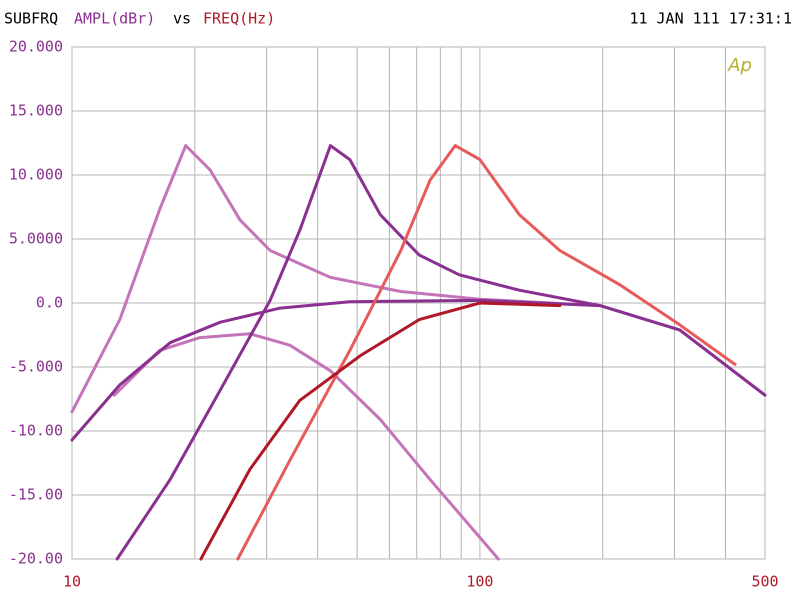  Describe the element at coordinates (36, 559) in the screenshot. I see `y-tick-label: -20.00` at that location.